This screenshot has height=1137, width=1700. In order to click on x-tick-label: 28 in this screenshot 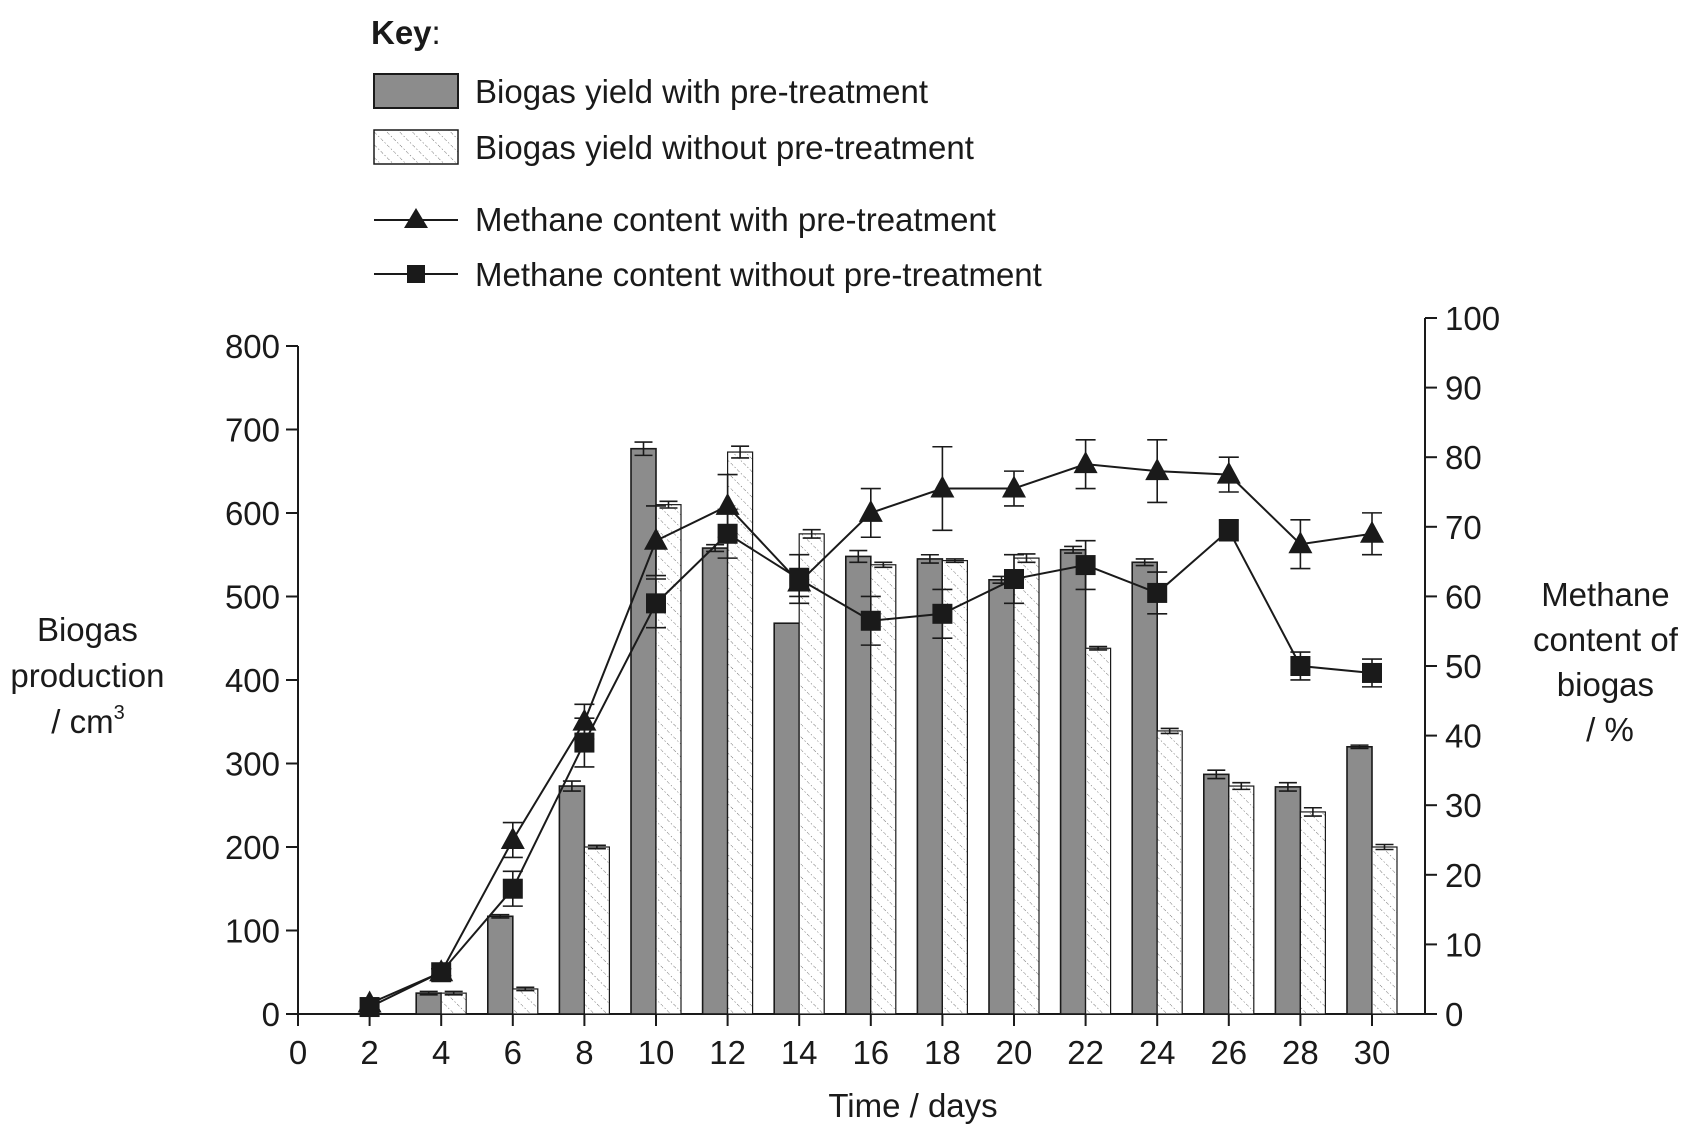, I will do `click(1300, 1052)`.